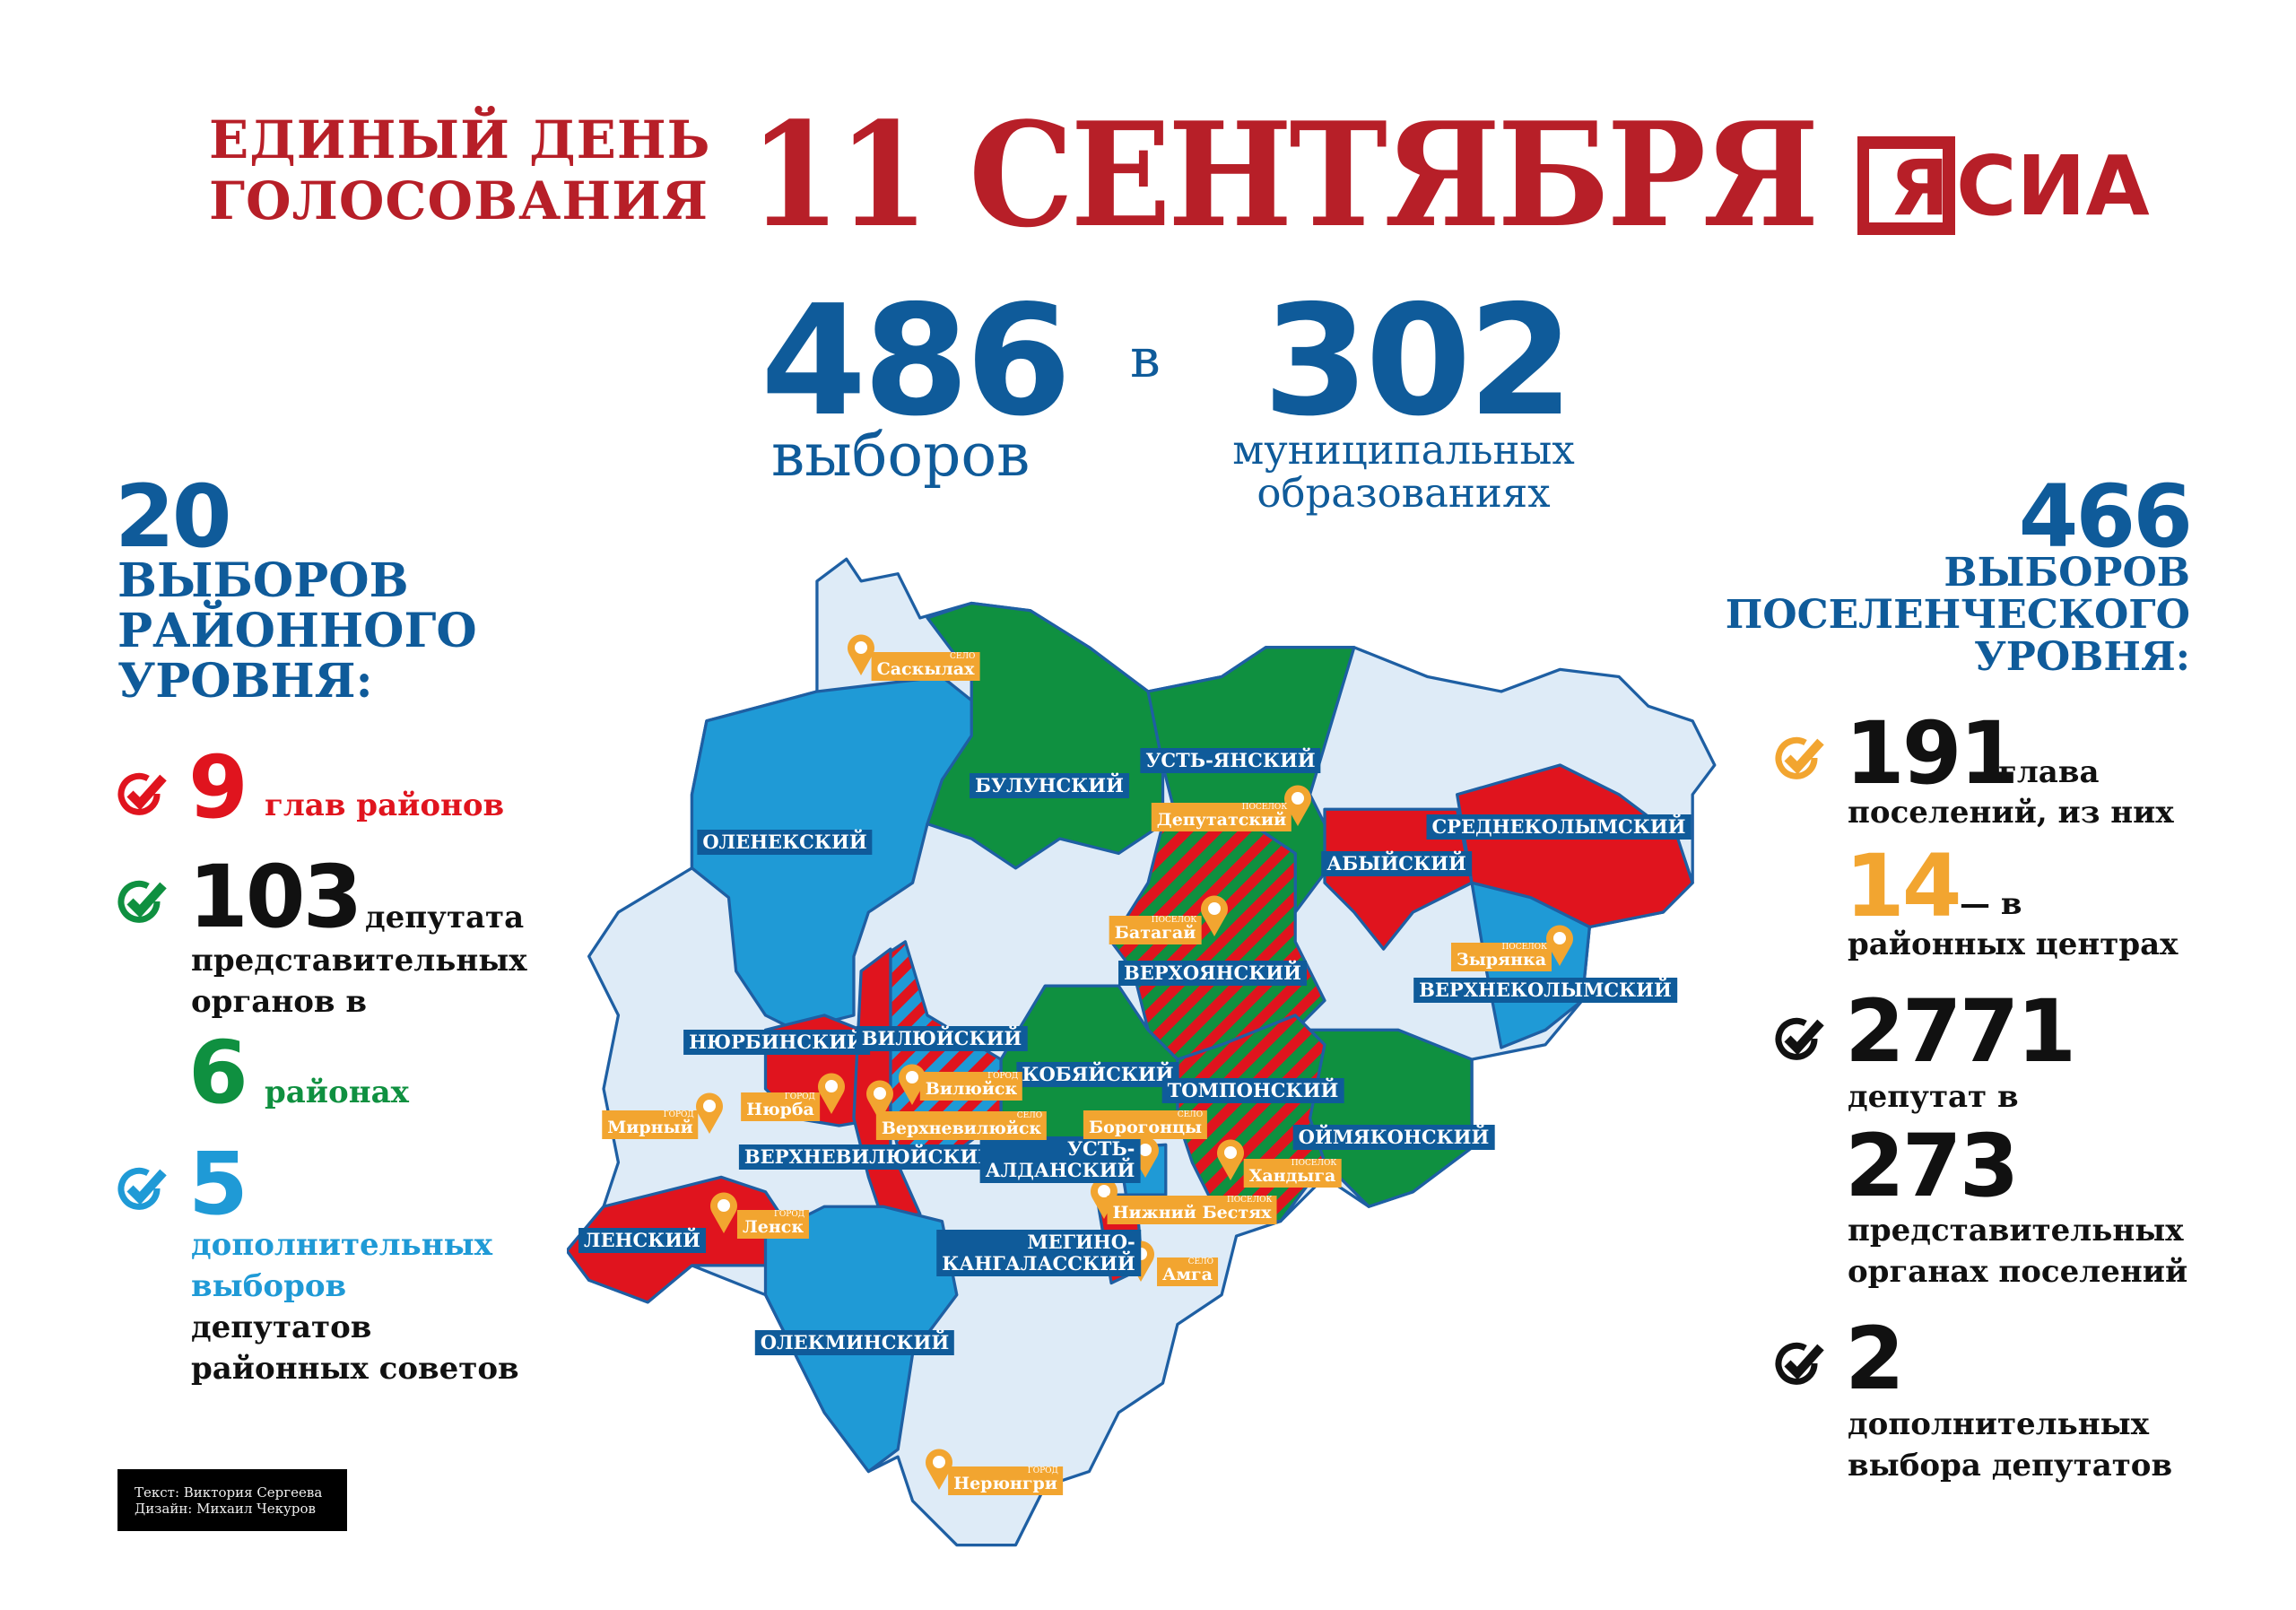 This screenshot has height=1610, width=2296. I want to click on district-label: МЕГИНО- КАНГАЛАССКИЙ, so click(1038, 1253).